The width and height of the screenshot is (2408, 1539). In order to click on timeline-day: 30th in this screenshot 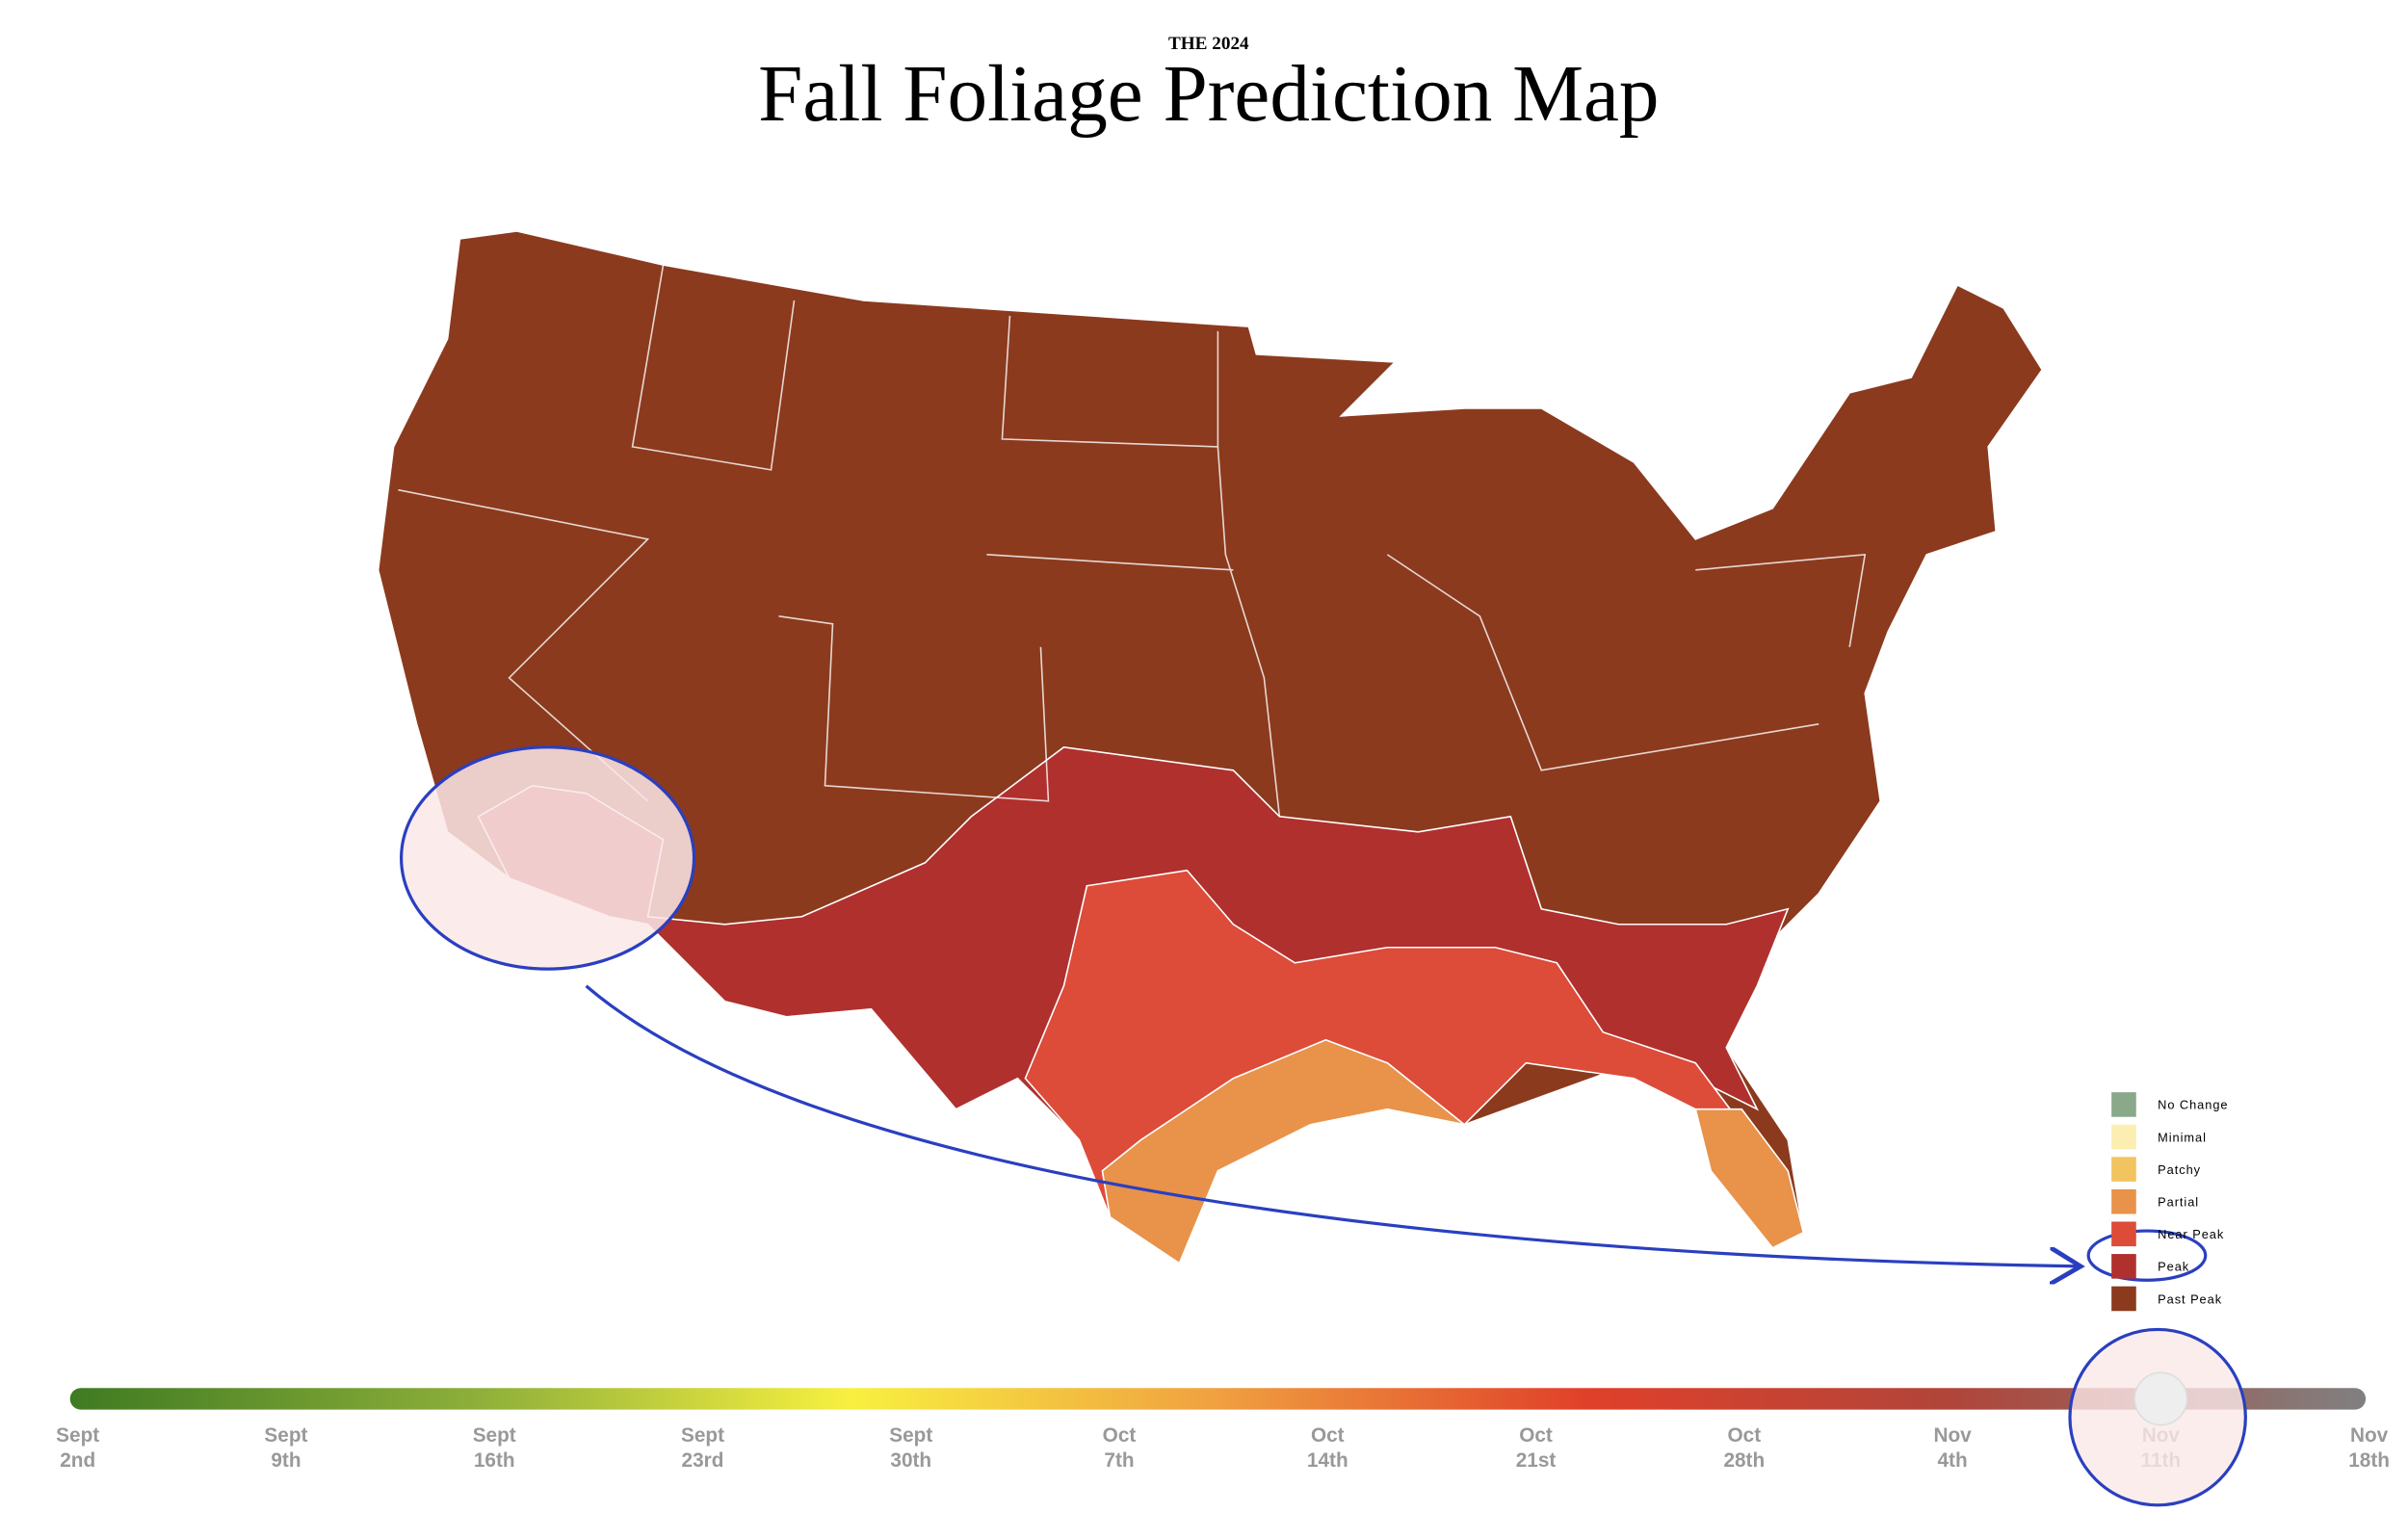, I will do `click(910, 1461)`.